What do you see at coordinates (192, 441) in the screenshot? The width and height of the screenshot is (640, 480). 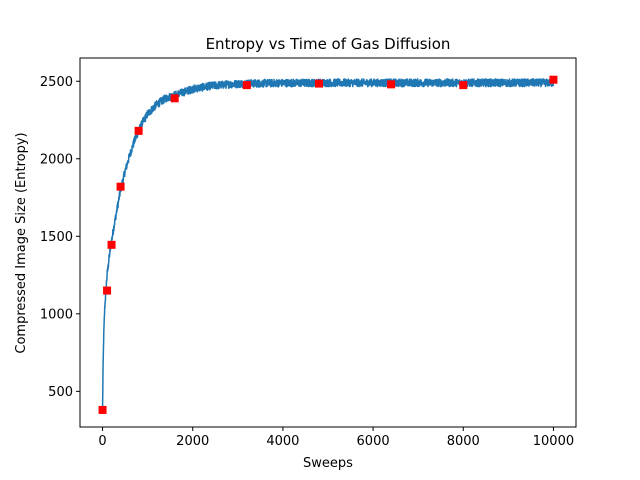 I see `x-tick-label: 2000` at bounding box center [192, 441].